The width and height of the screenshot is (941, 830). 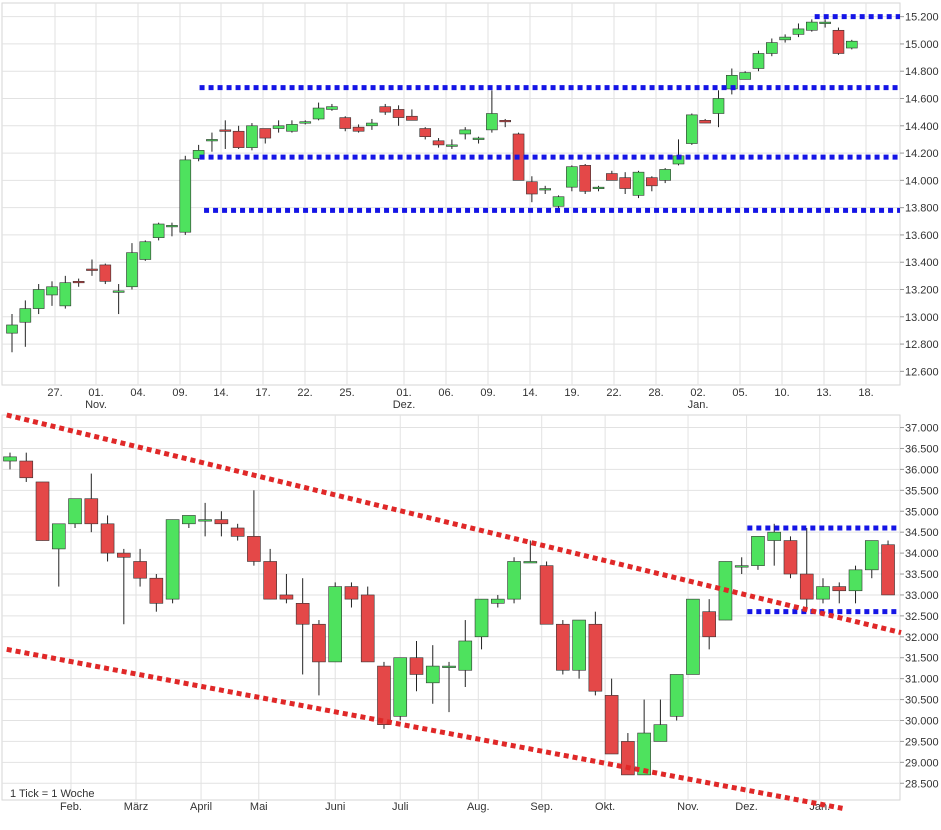 I want to click on y-tick-label: 12.600, so click(x=922, y=372).